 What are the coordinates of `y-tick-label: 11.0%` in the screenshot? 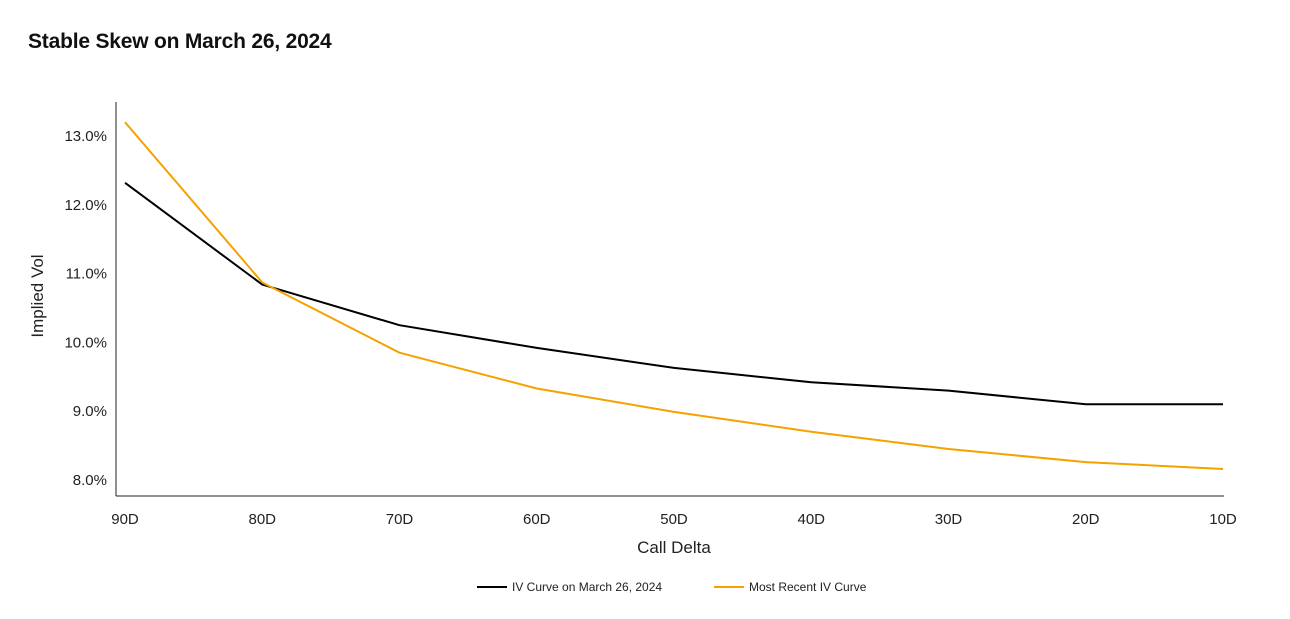 It's located at (86, 274).